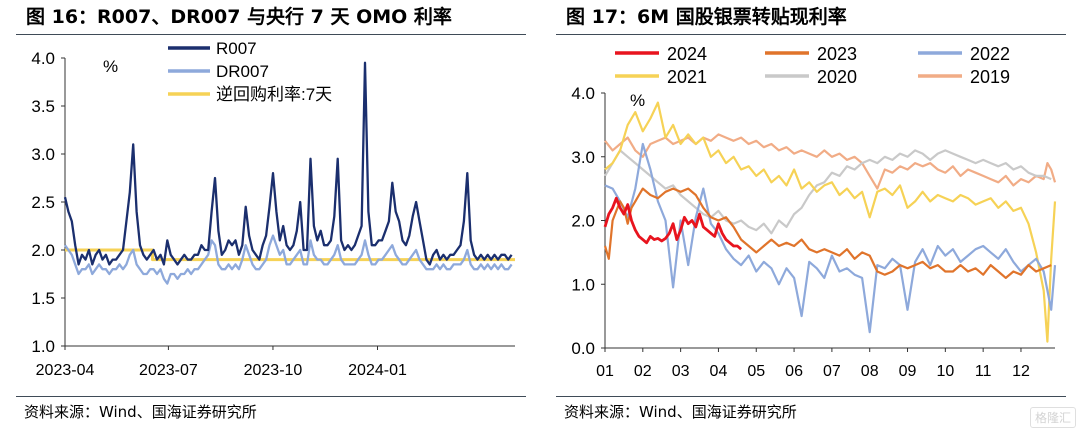  I want to click on x-tick-label: 03, so click(681, 371).